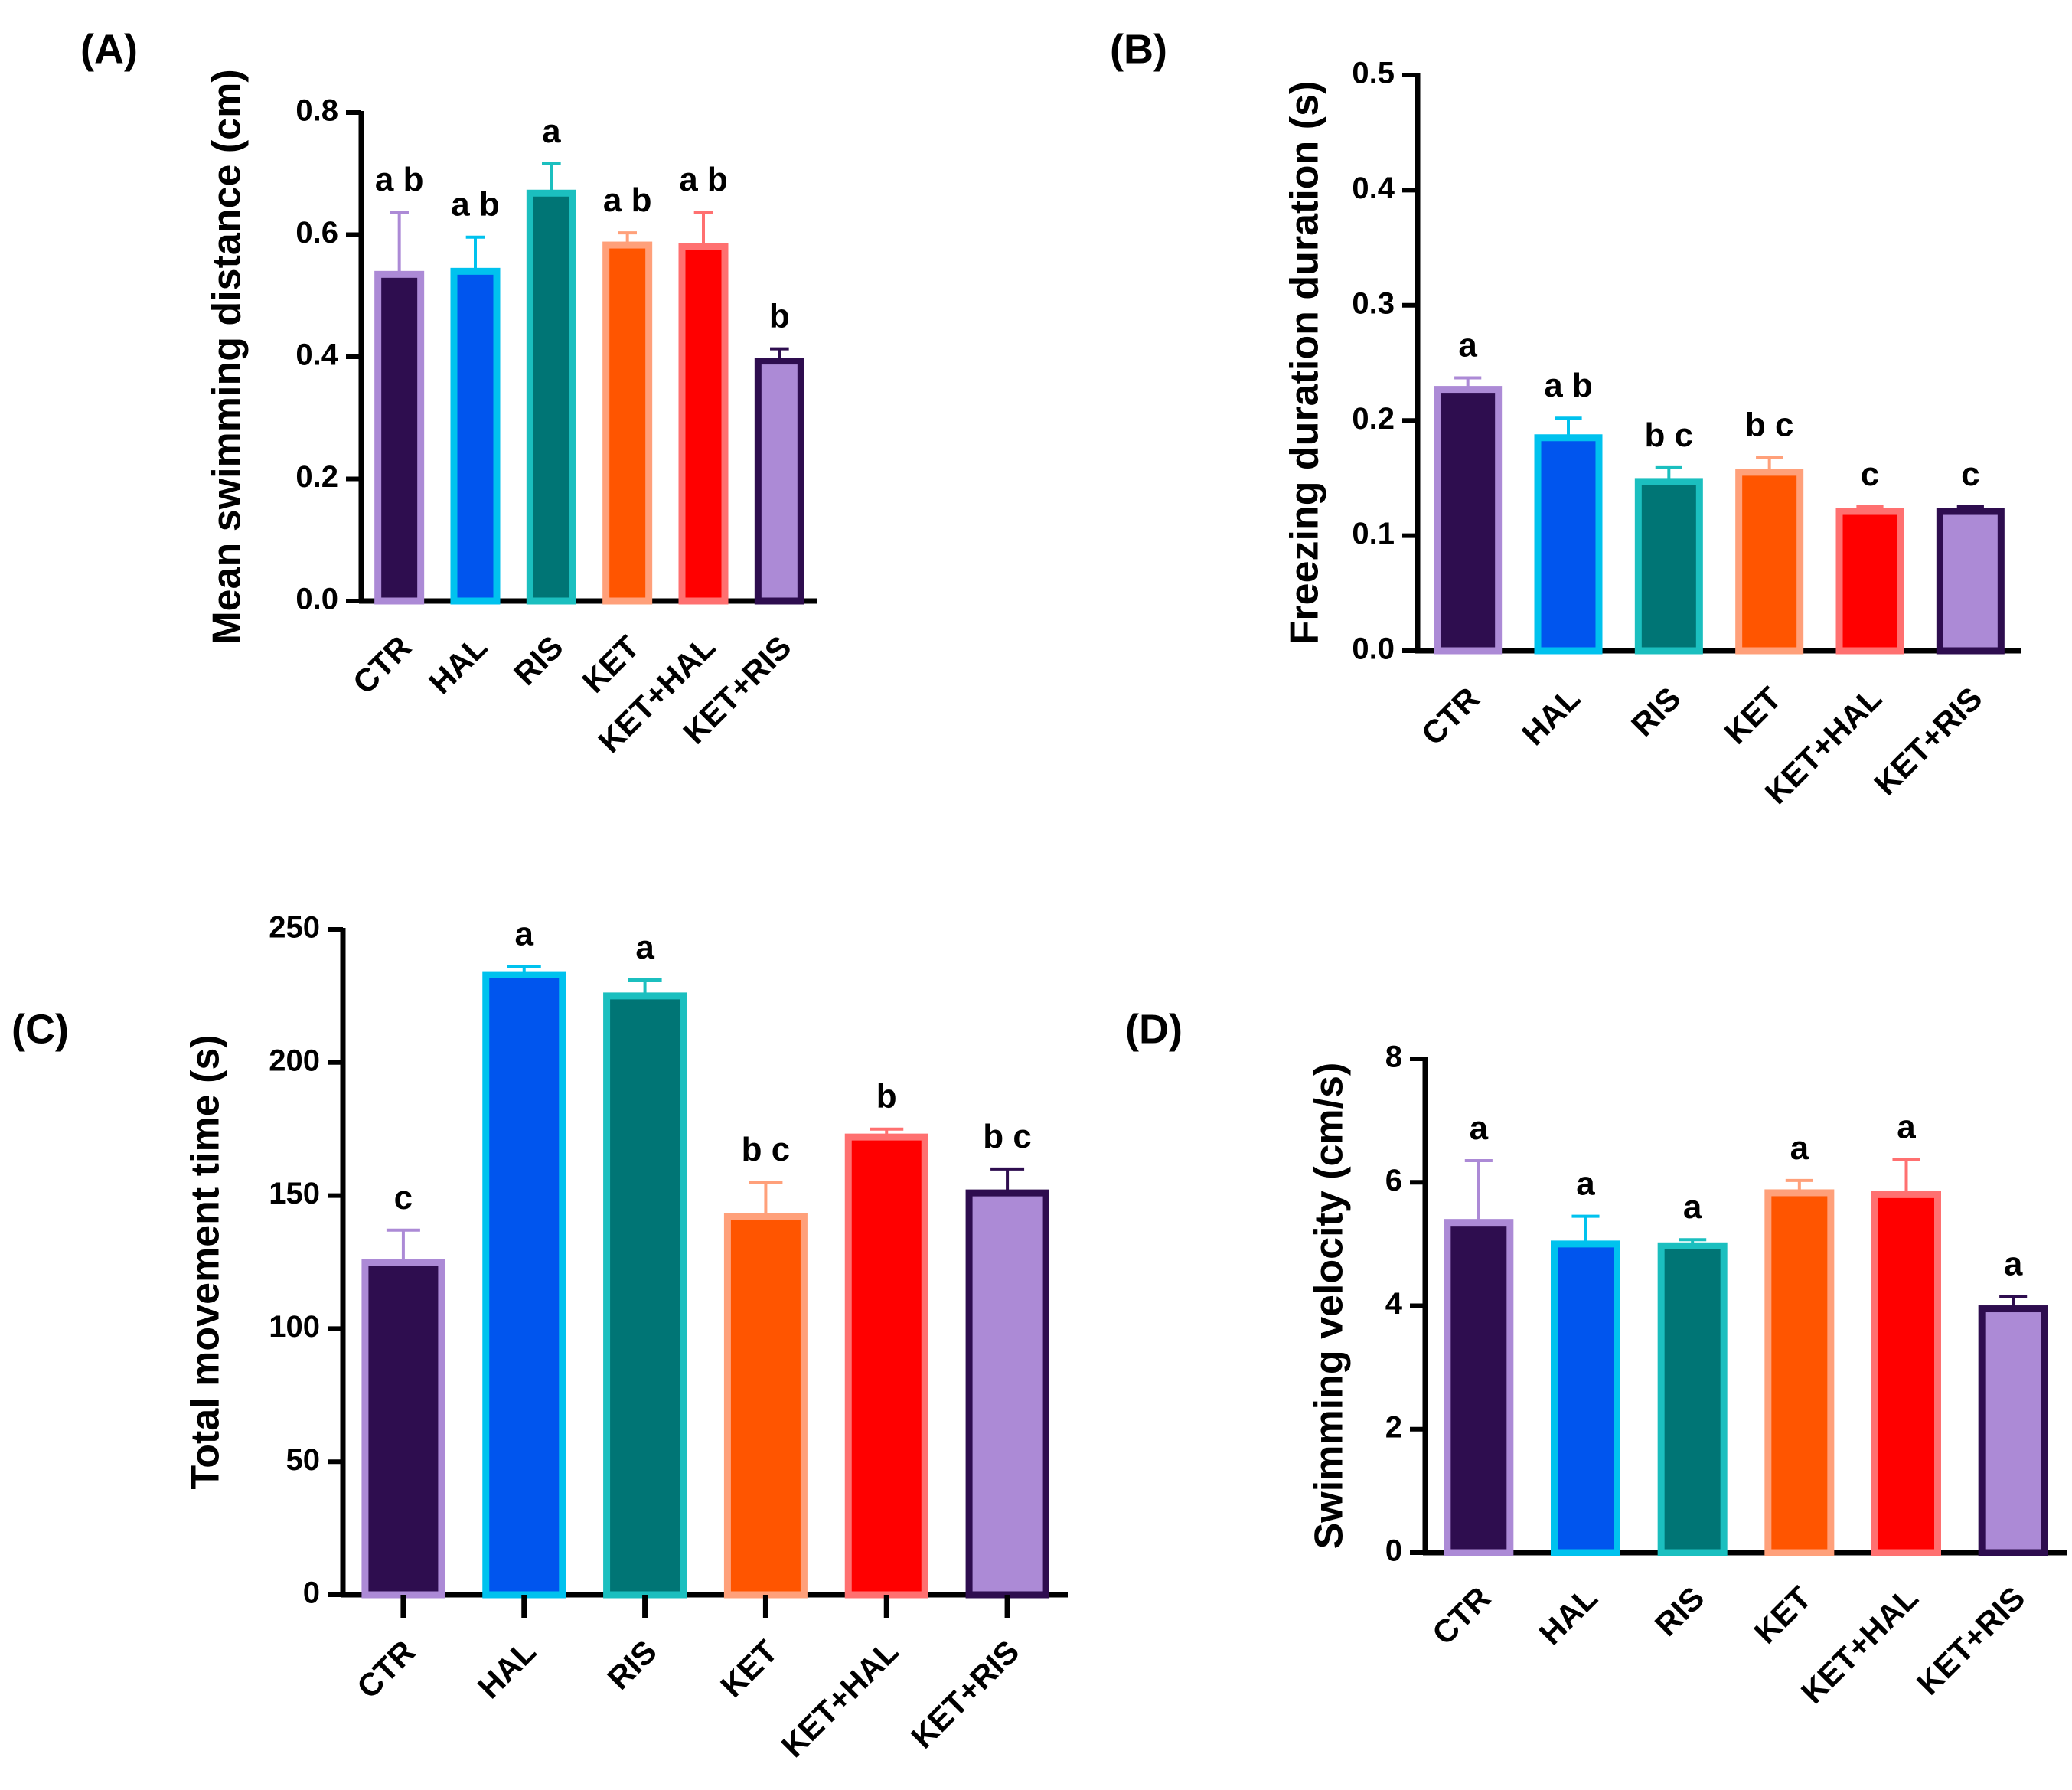 Image resolution: width=2072 pixels, height=1790 pixels. Describe the element at coordinates (1393, 1057) in the screenshot. I see `y-tick-label: 8` at that location.